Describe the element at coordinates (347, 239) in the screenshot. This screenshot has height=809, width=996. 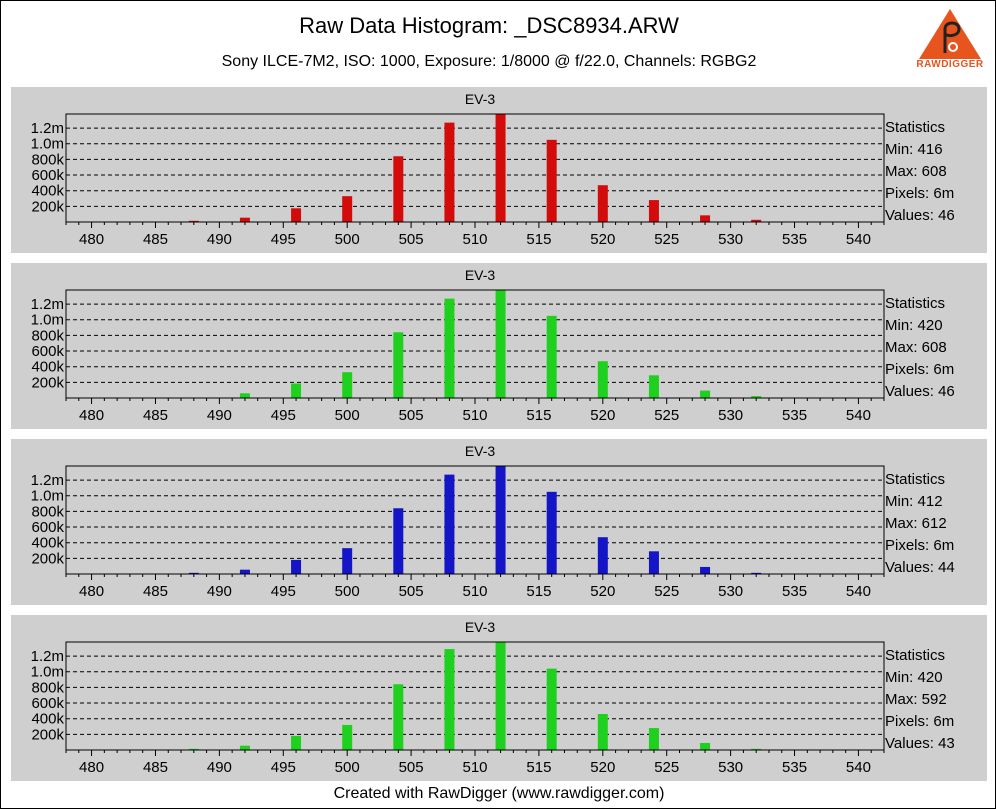
I see `x-tick-label: 500` at that location.